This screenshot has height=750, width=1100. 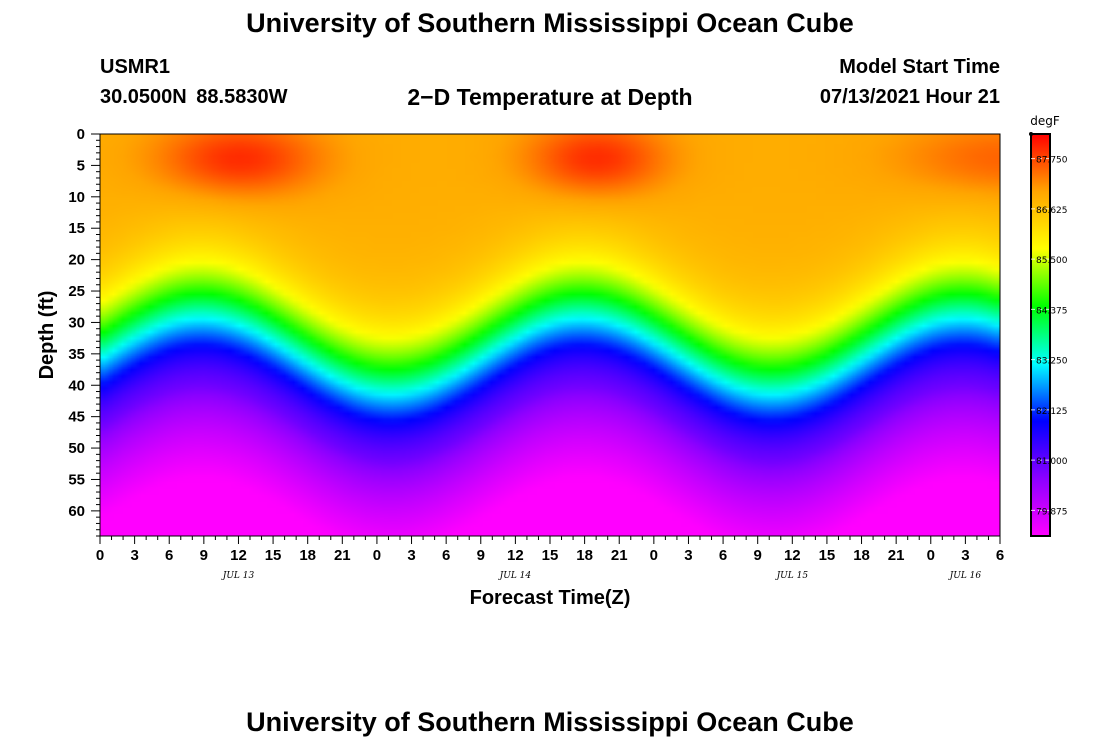 I want to click on x-axis-label: Forecast Time(Z), so click(x=550, y=598).